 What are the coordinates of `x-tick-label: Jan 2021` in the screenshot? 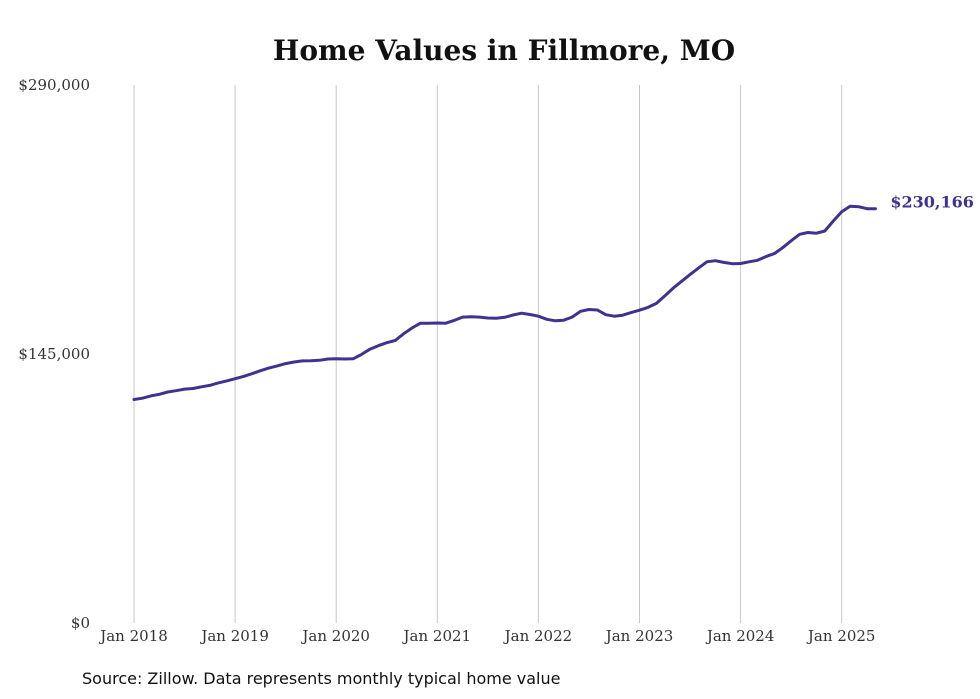 It's located at (437, 636).